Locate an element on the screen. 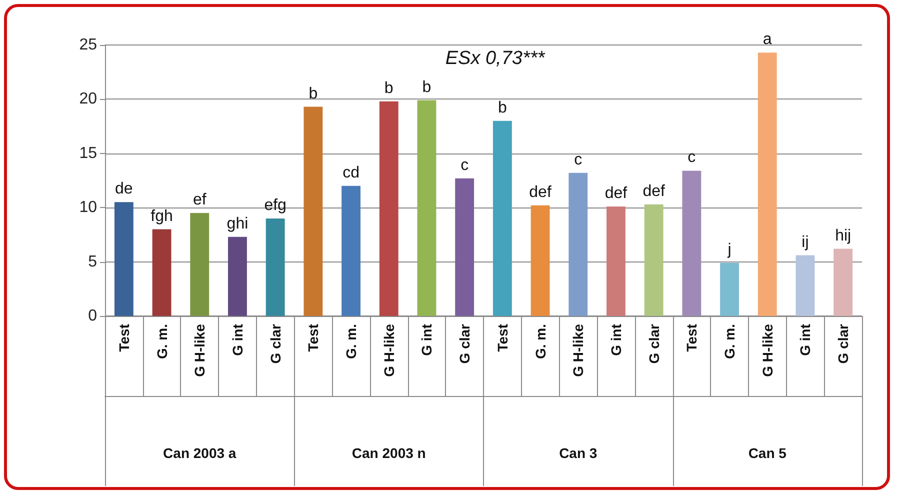 The height and width of the screenshot is (502, 902). data-label: ghi is located at coordinates (237, 223).